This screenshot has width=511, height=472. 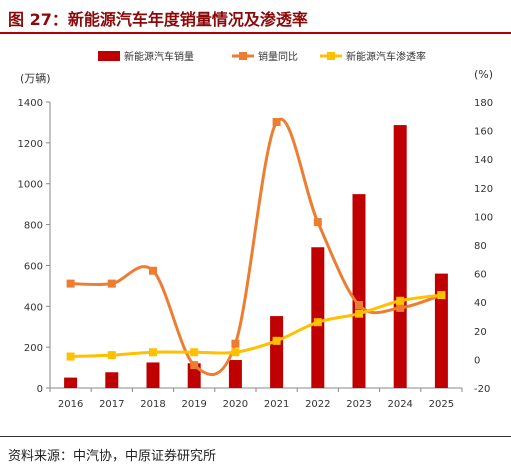 What do you see at coordinates (482, 389) in the screenshot?
I see `y-right-tick-label: -20` at bounding box center [482, 389].